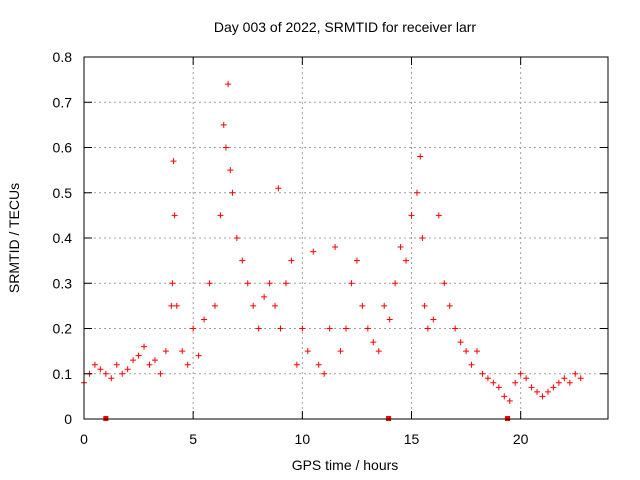 This screenshot has height=480, width=640. I want to click on y-tick-label: 0.5, so click(63, 193).